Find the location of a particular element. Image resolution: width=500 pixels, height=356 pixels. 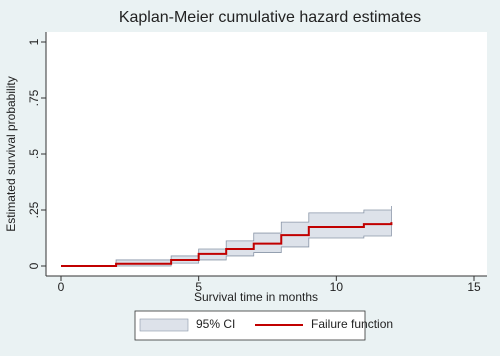

x-tick-label: 0 is located at coordinates (61, 287).